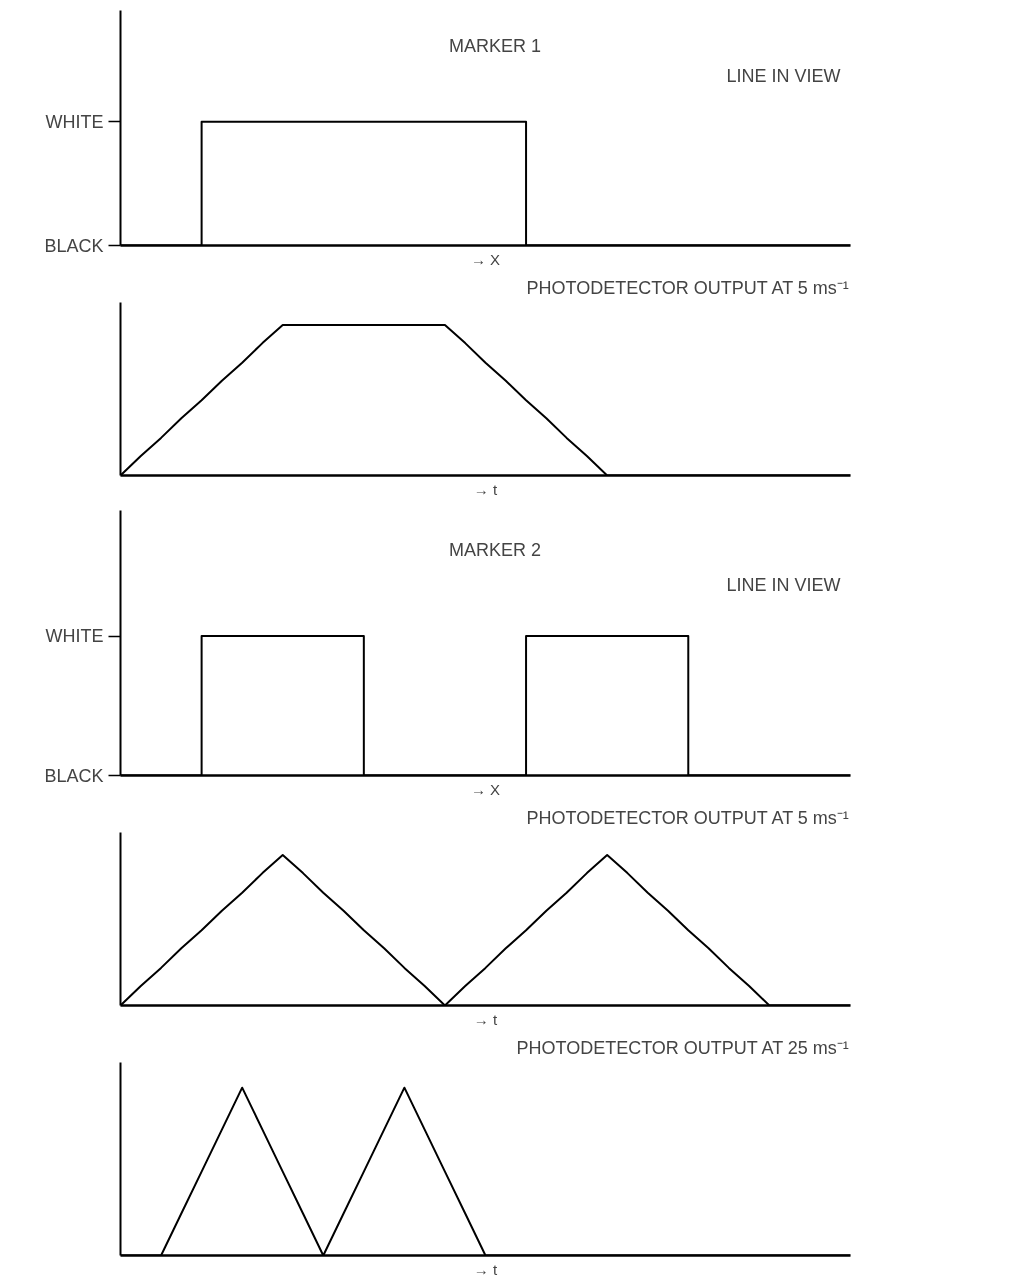  I want to click on text: MARKER 2, so click(495, 550).